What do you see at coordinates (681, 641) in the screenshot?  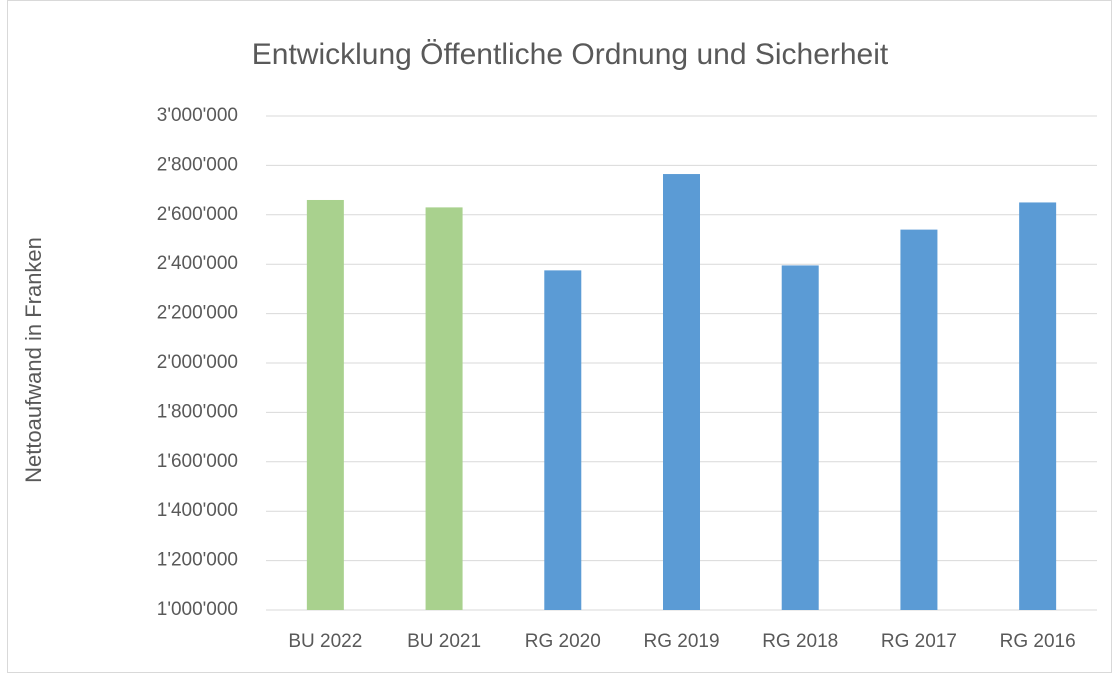 I see `x-tick-label: RG 2019` at bounding box center [681, 641].